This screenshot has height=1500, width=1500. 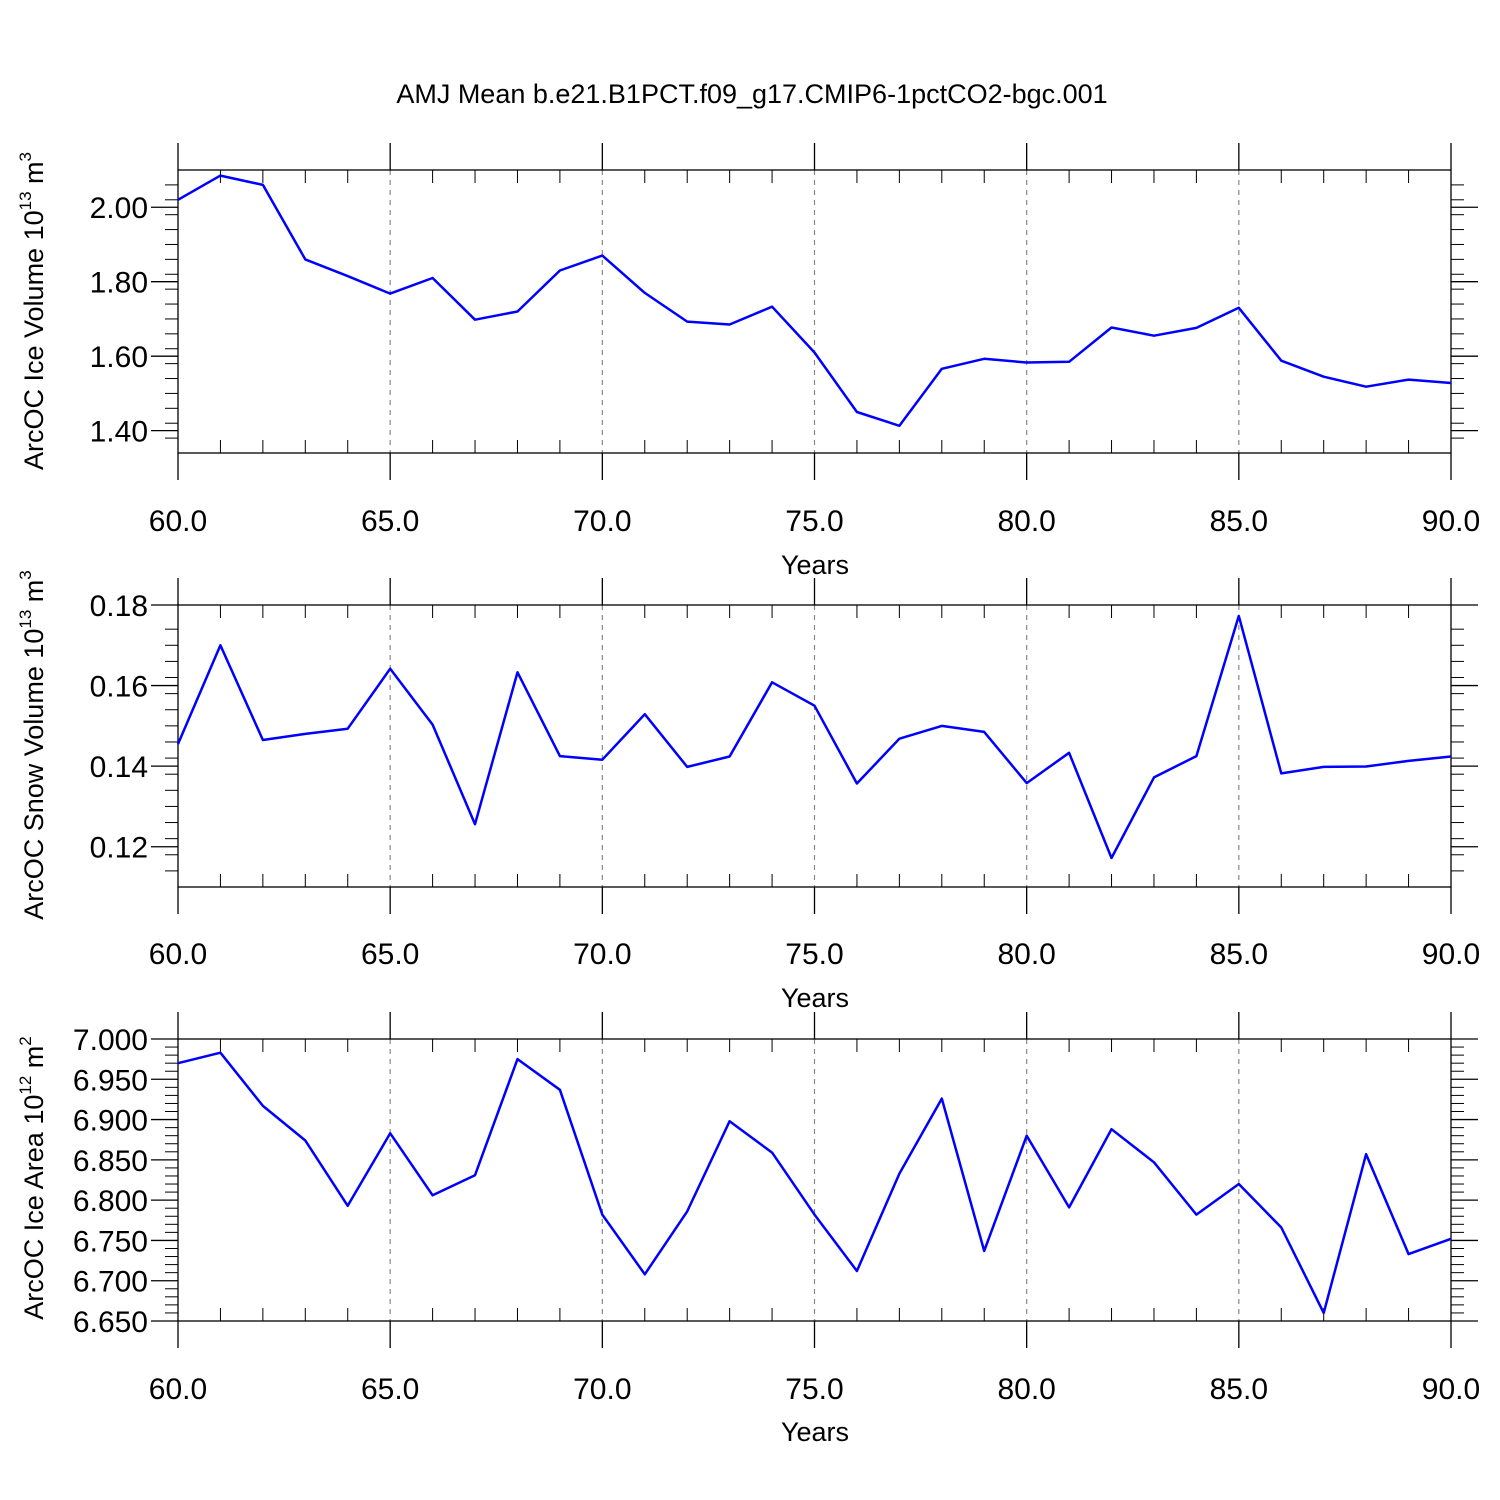 I want to click on series-line-ice-volume, so click(x=814, y=301).